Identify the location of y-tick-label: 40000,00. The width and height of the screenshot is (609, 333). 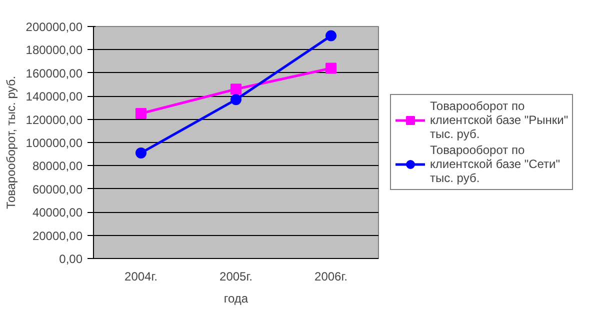
(57, 213).